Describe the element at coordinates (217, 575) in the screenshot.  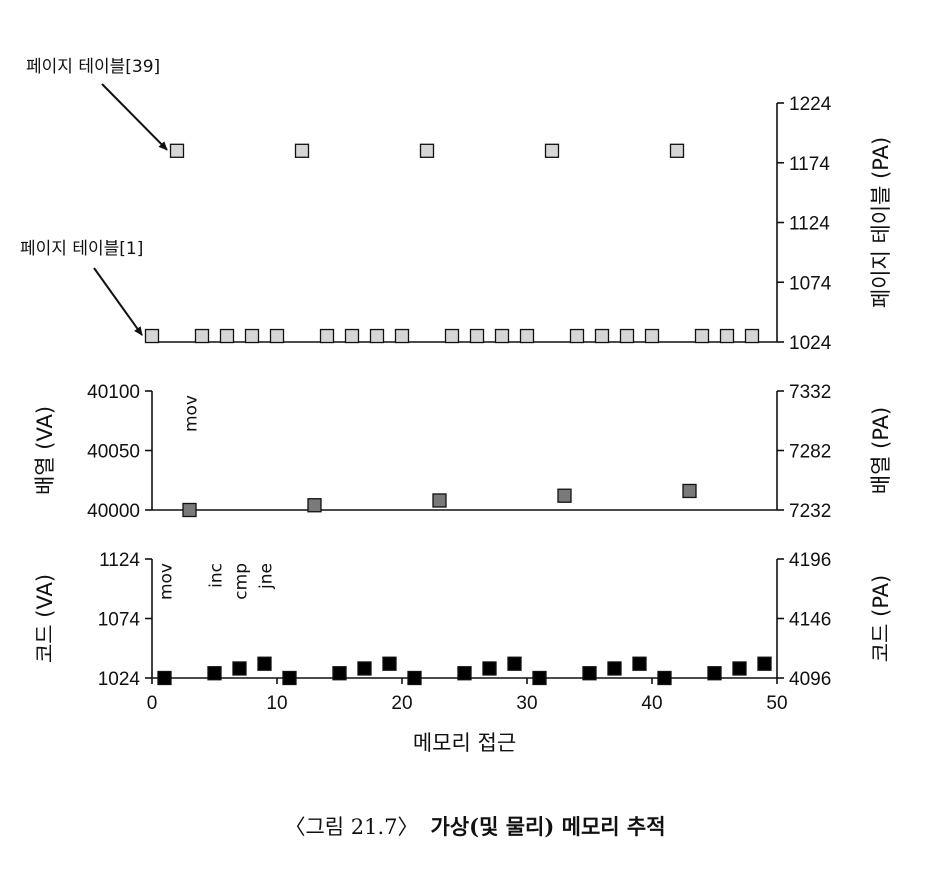
I see `instruction-label-inc: inc` at that location.